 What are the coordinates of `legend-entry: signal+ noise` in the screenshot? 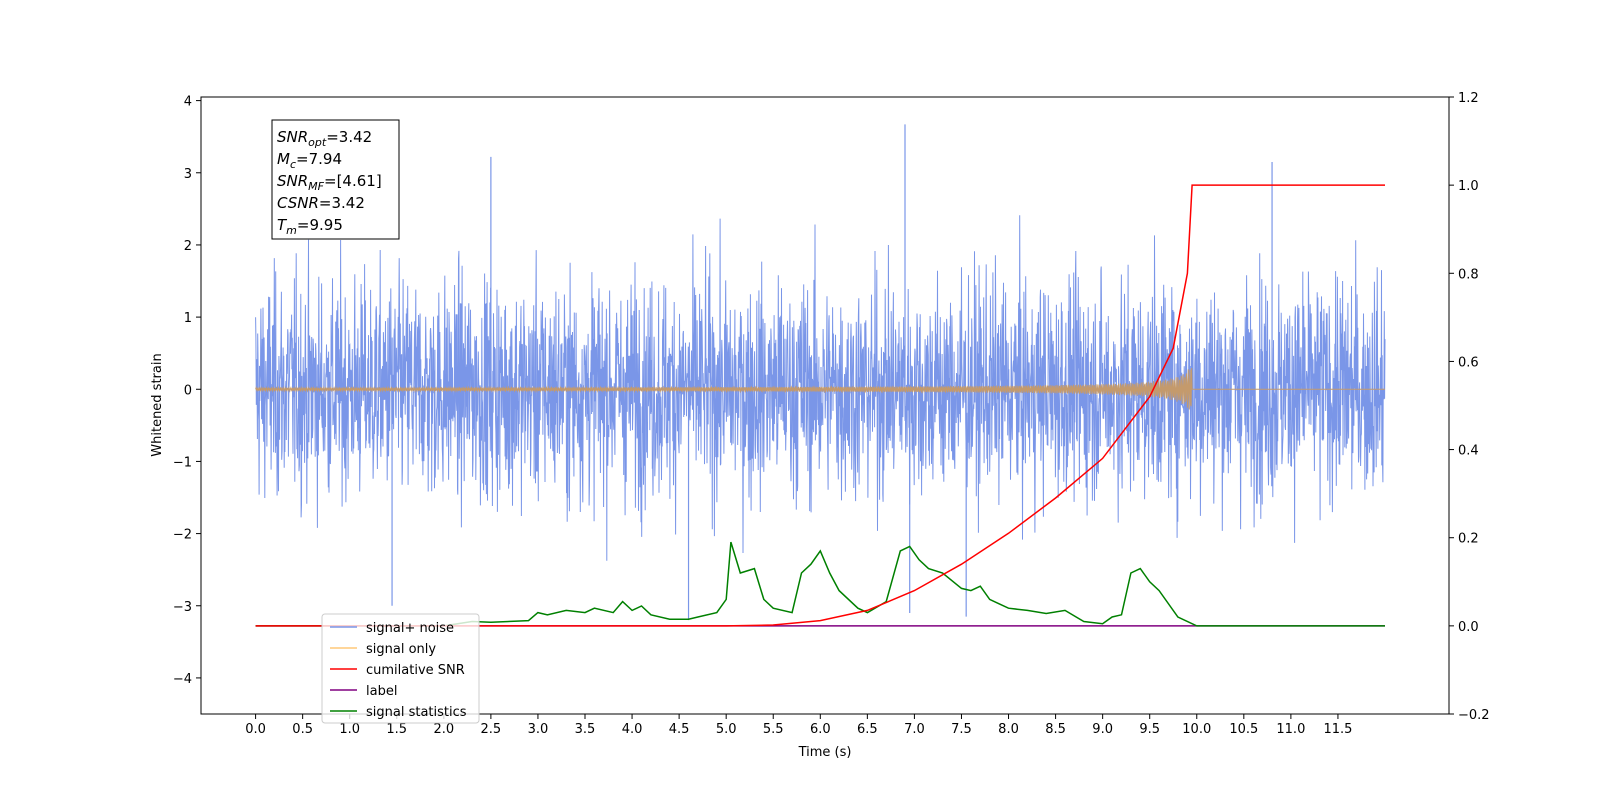 It's located at (410, 628).